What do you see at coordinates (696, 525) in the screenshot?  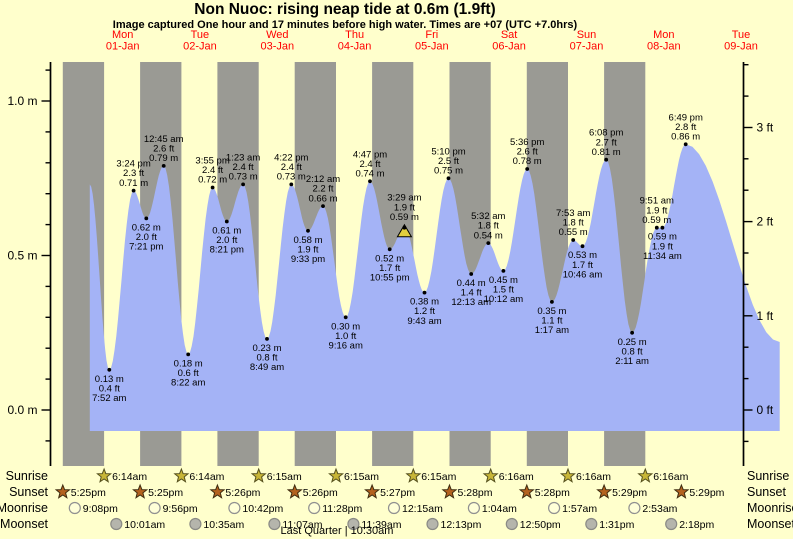 I see `moonset-time: 2:18pm` at bounding box center [696, 525].